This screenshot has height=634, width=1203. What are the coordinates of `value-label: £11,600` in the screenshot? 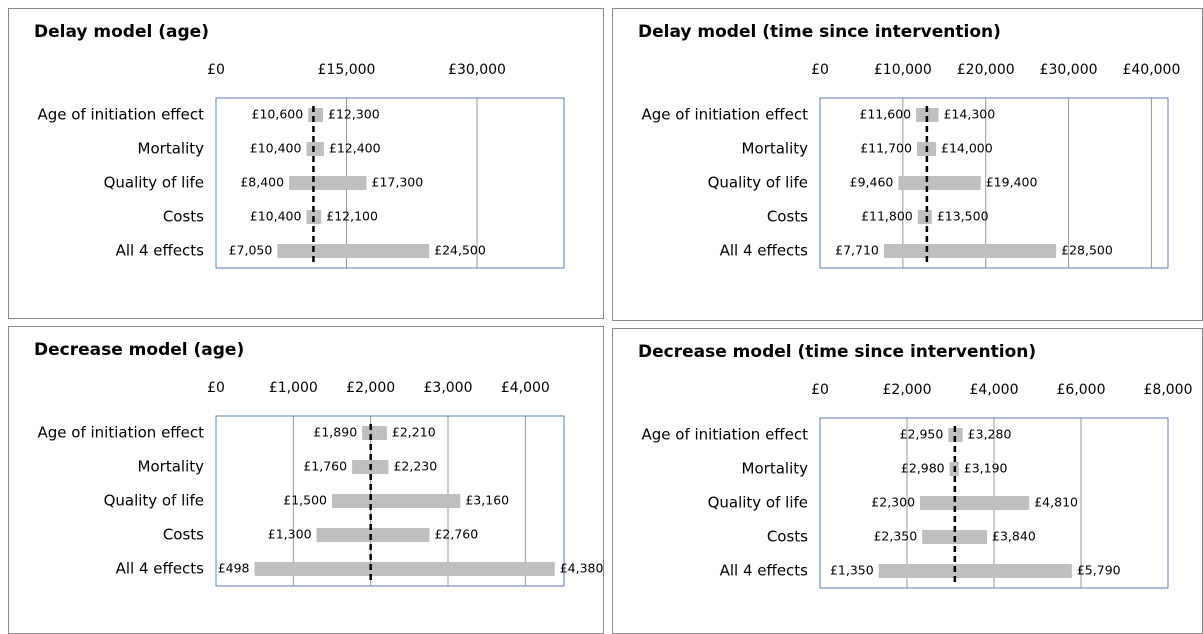 It's located at (885, 114).